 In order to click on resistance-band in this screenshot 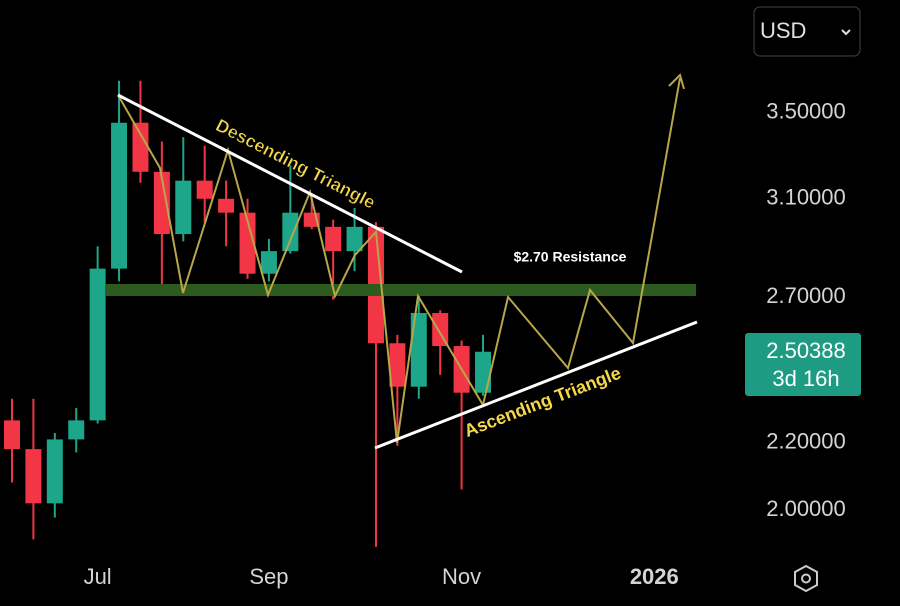, I will do `click(401, 290)`.